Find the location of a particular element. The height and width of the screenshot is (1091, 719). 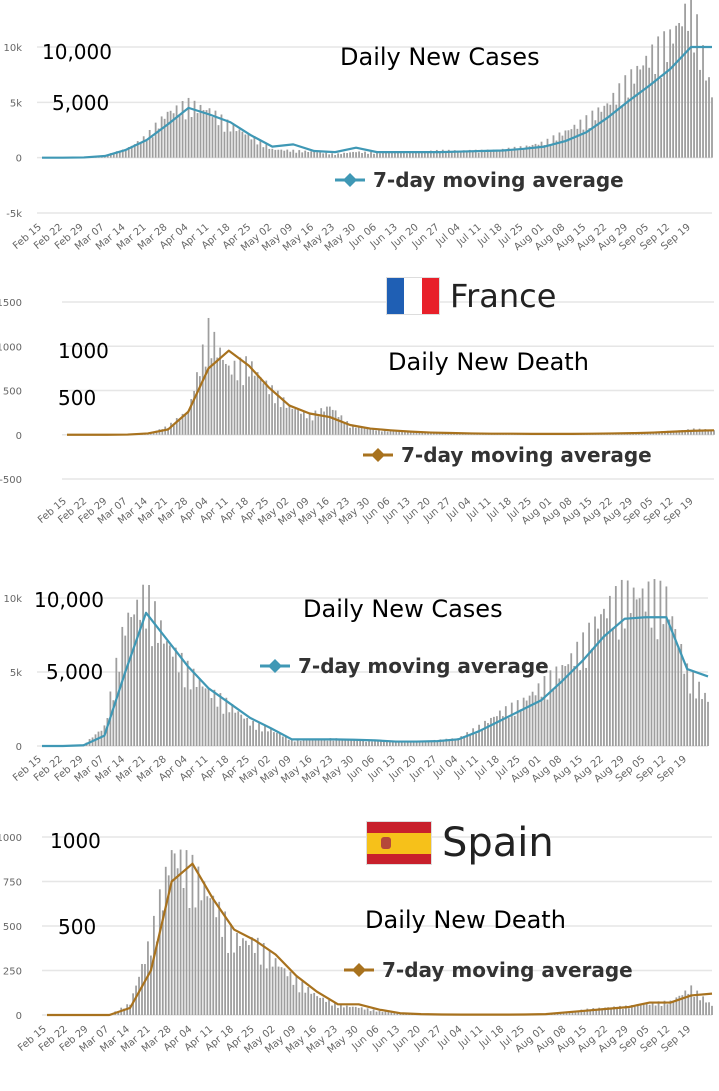

y-tick-label: 1000 is located at coordinates (11, 347).